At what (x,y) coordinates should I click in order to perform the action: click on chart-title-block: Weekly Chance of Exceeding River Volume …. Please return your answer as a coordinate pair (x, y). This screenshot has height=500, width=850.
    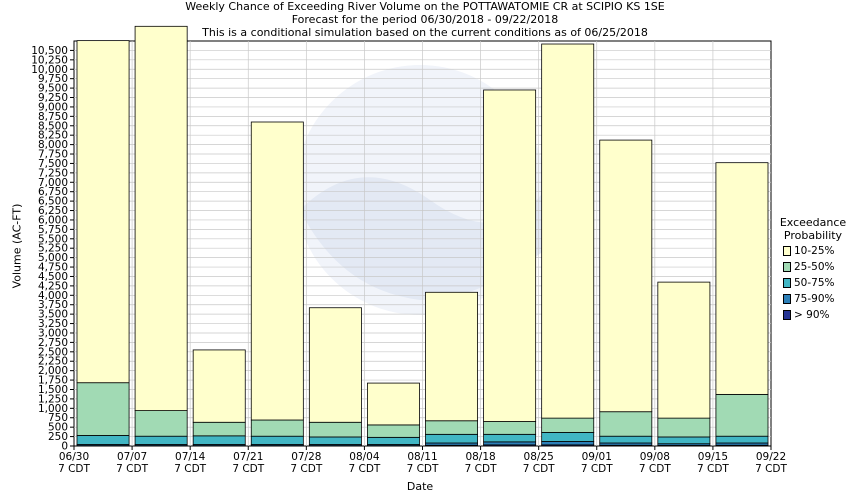
    Looking at the image, I should click on (425, 19).